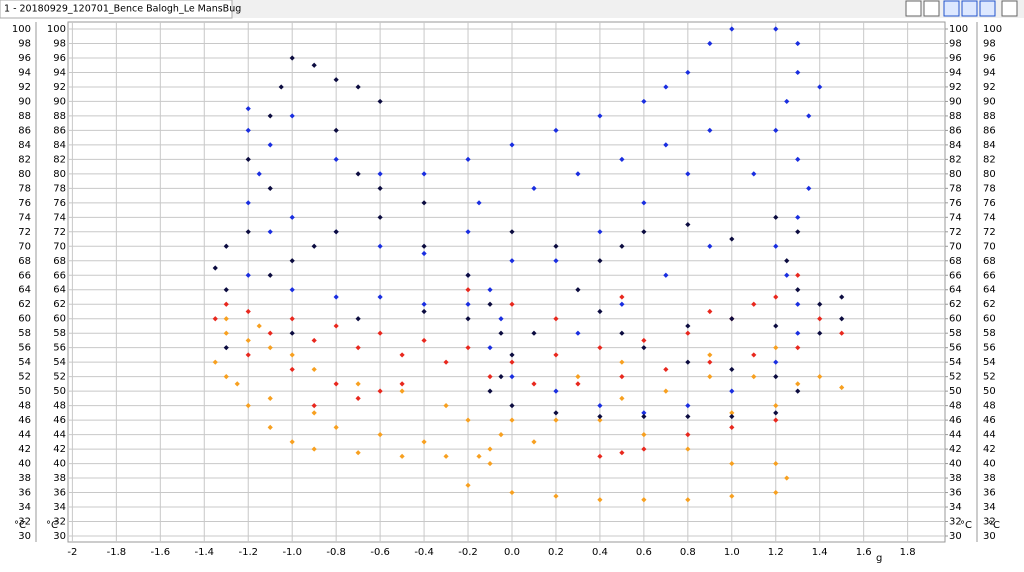  What do you see at coordinates (989, 391) in the screenshot?
I see `y2-tick-label: 50` at bounding box center [989, 391].